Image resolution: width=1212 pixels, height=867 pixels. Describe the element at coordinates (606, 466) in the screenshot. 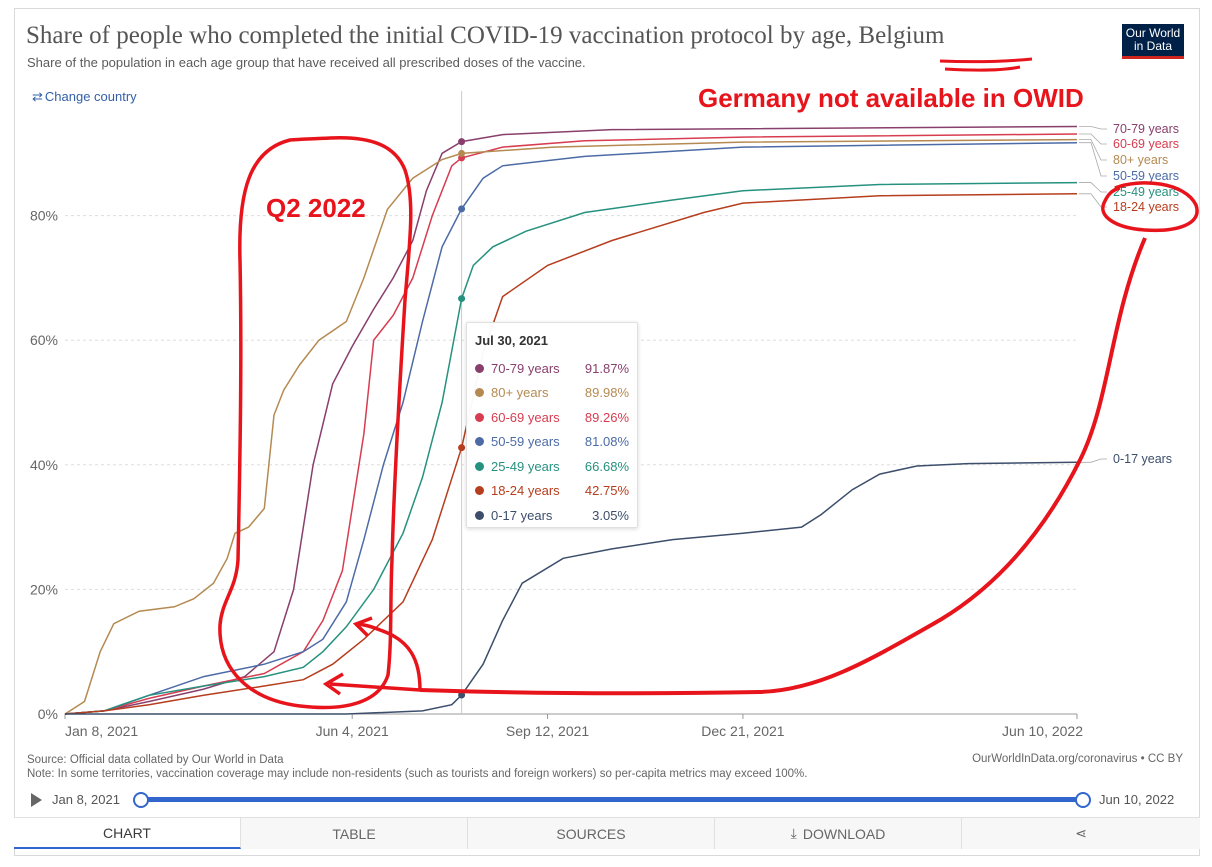

I see `series-value: 66.68%` at that location.